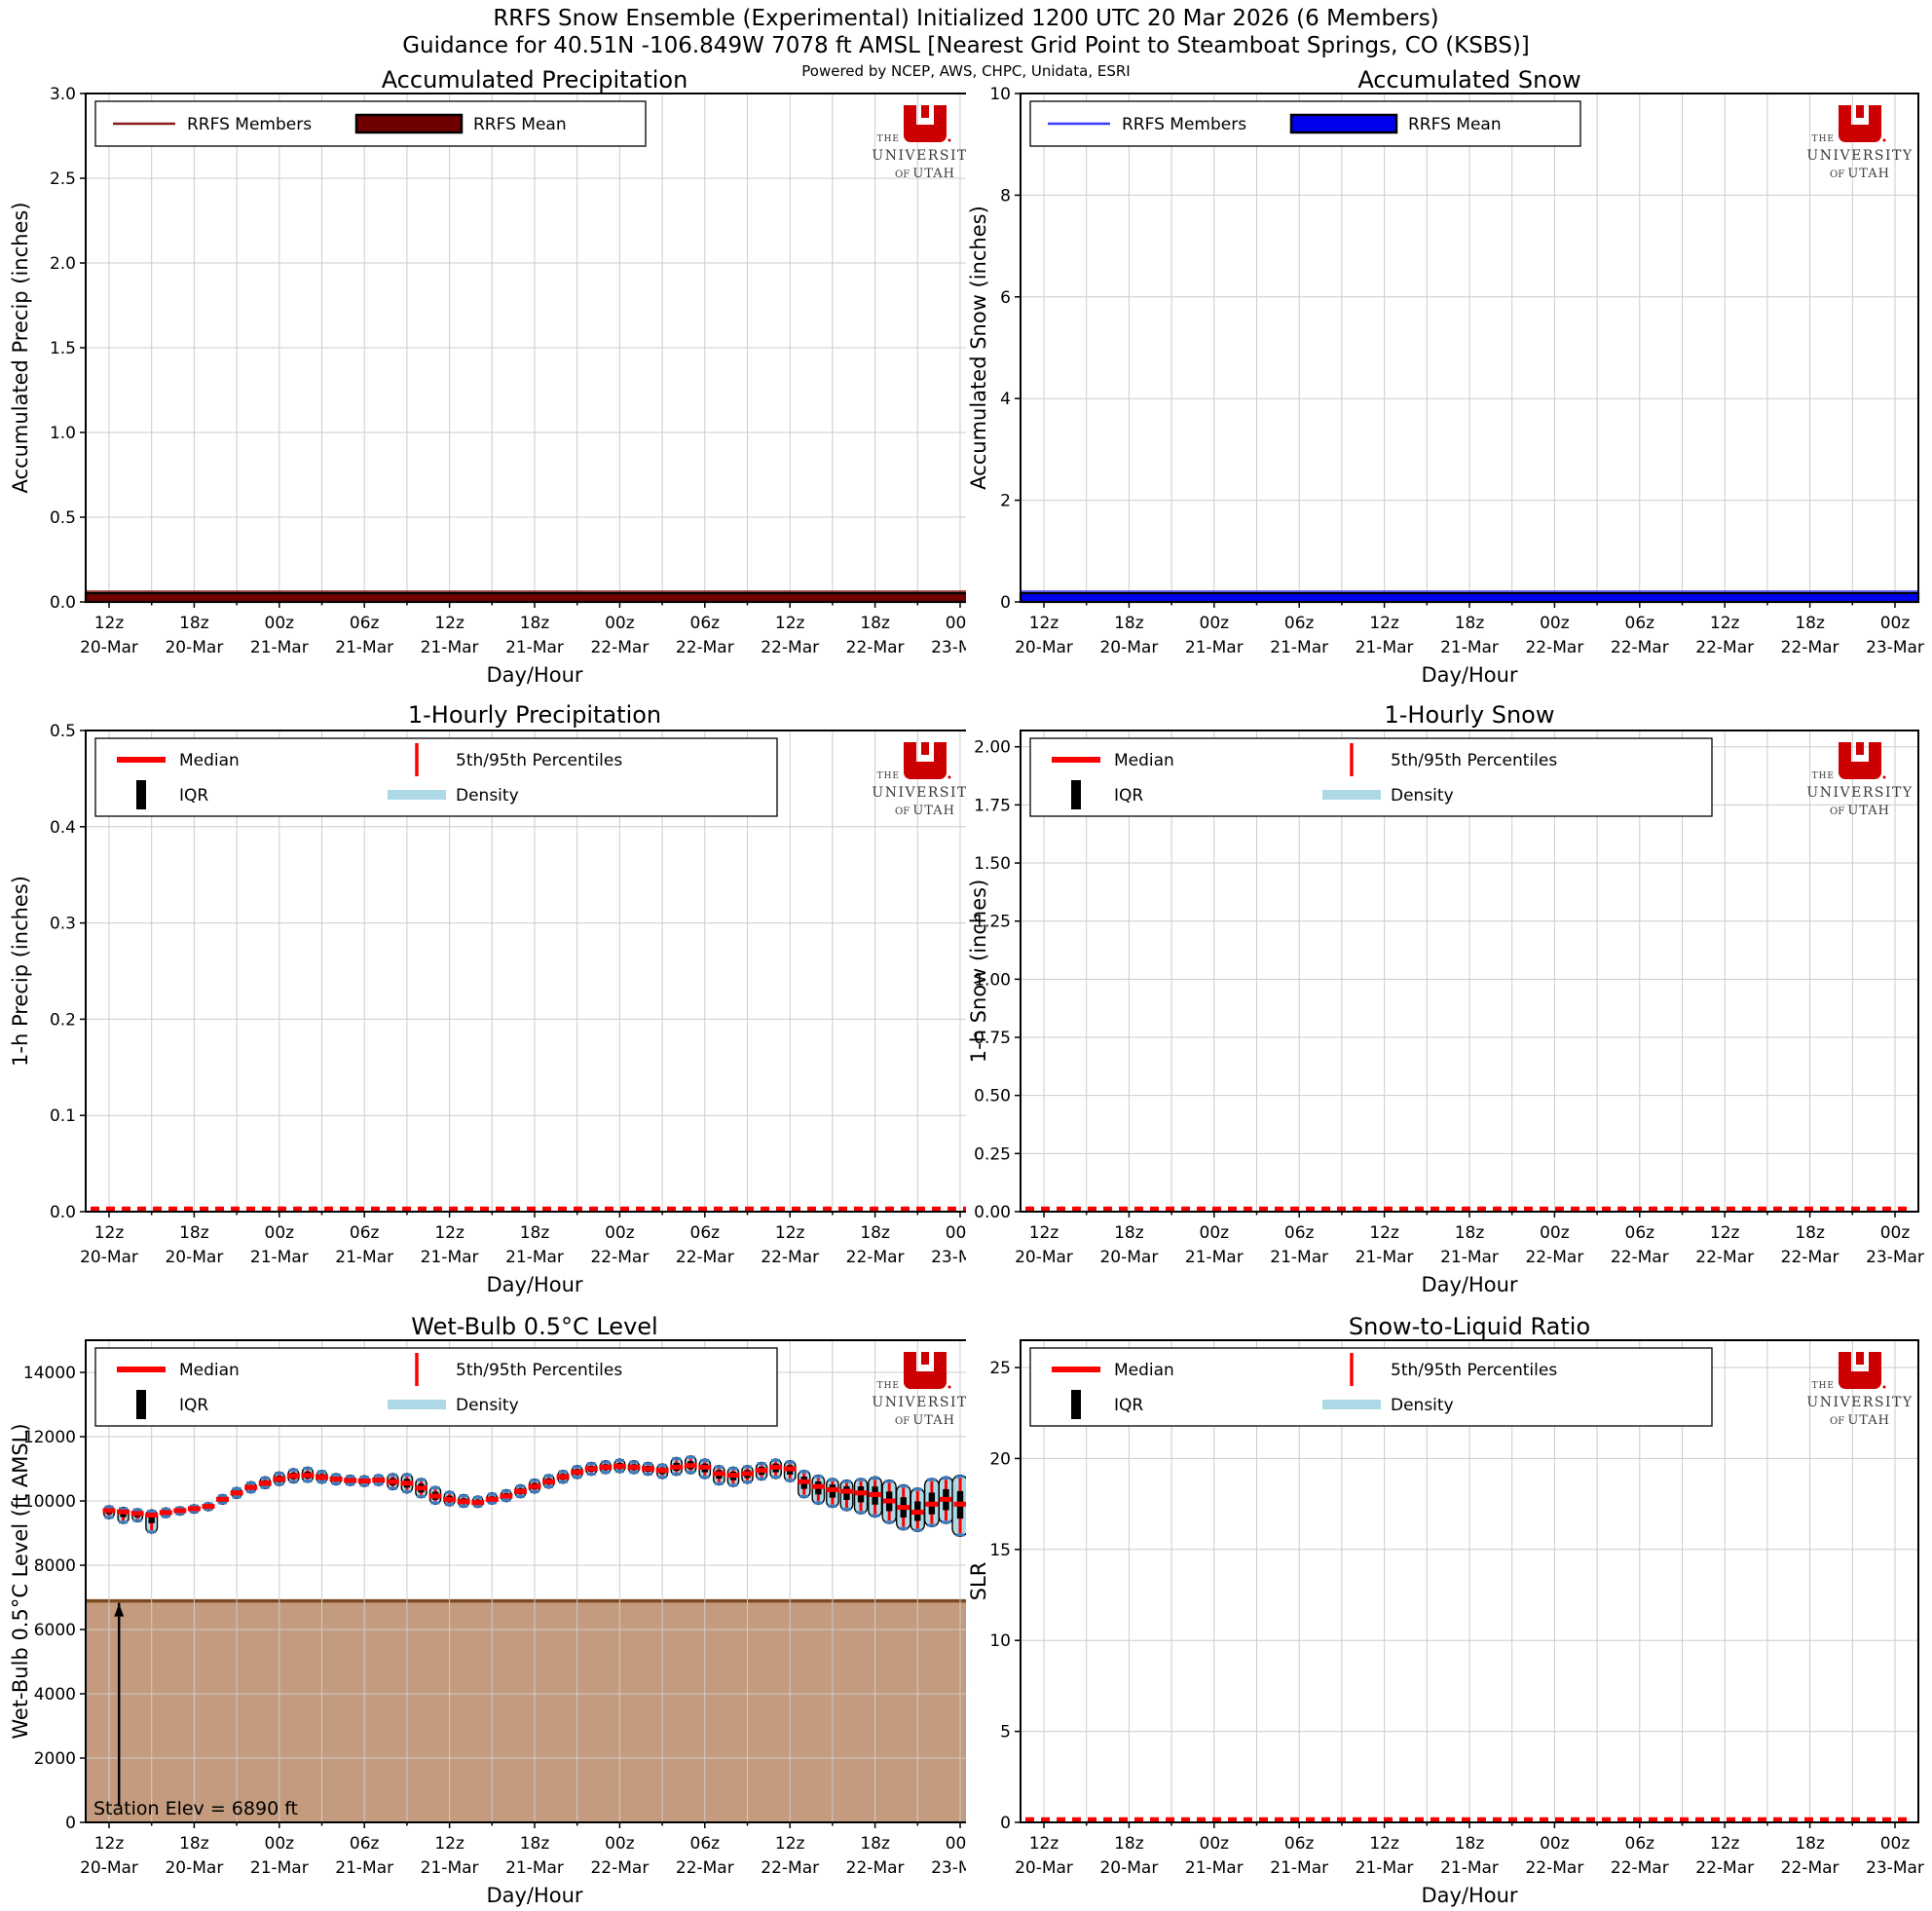 The height and width of the screenshot is (1911, 1932). I want to click on legend-iqr-swatch, so click(141, 1404).